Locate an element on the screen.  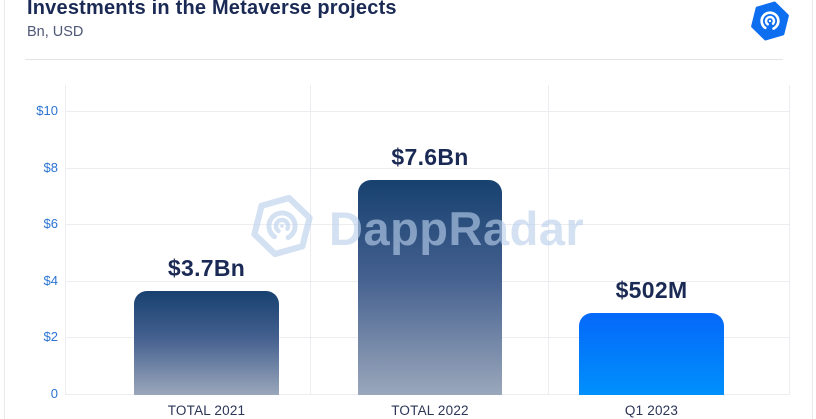
card-right-edge is located at coordinates (812, 209).